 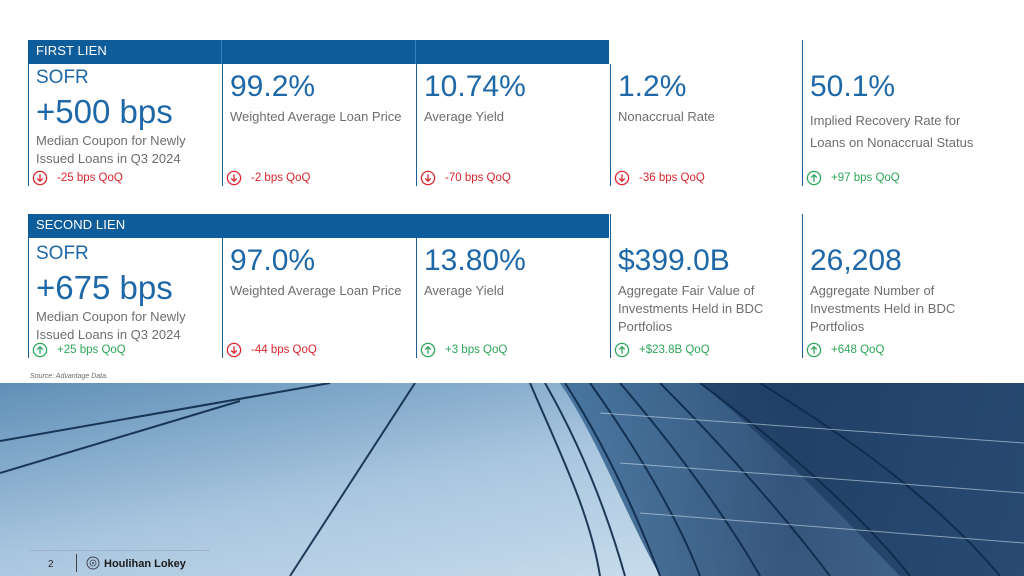 What do you see at coordinates (273, 260) in the screenshot?
I see `metric-value: 97.0%` at bounding box center [273, 260].